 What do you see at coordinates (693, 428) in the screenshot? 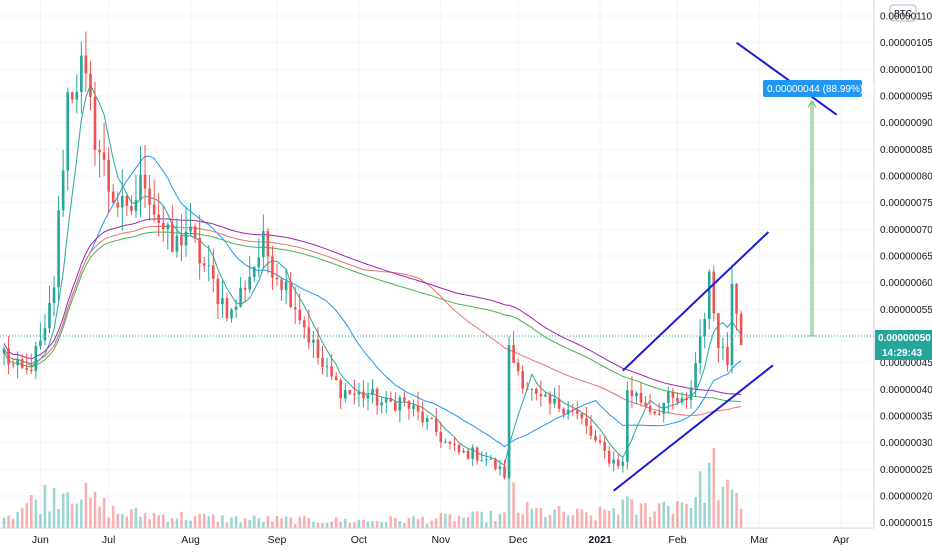
I see `channel-lower-line` at bounding box center [693, 428].